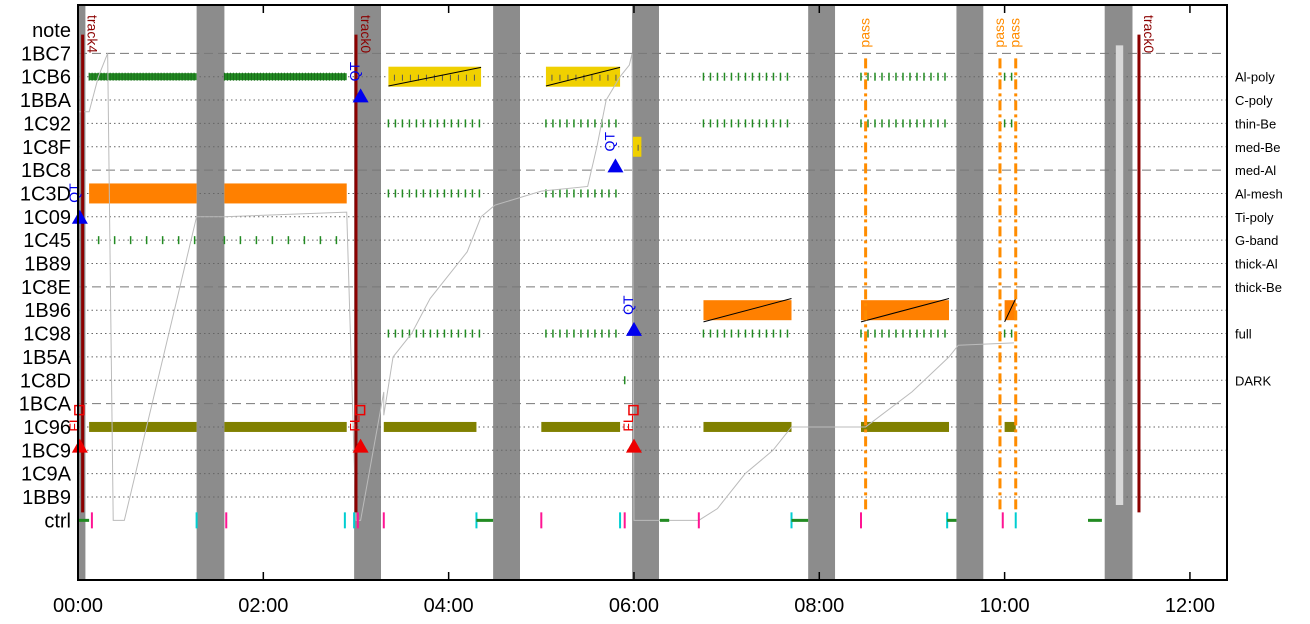 This screenshot has height=624, width=1310. Describe the element at coordinates (47, 335) in the screenshot. I see `y-tick-label: 1C98` at that location.